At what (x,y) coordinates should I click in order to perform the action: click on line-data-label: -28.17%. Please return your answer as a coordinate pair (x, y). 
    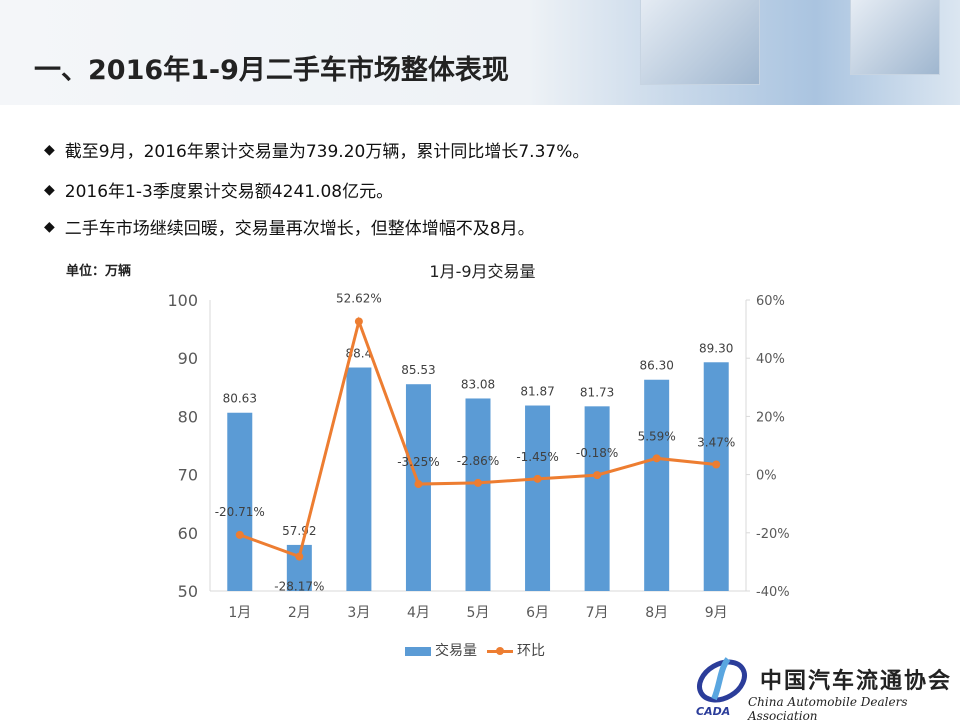
    Looking at the image, I should click on (299, 587).